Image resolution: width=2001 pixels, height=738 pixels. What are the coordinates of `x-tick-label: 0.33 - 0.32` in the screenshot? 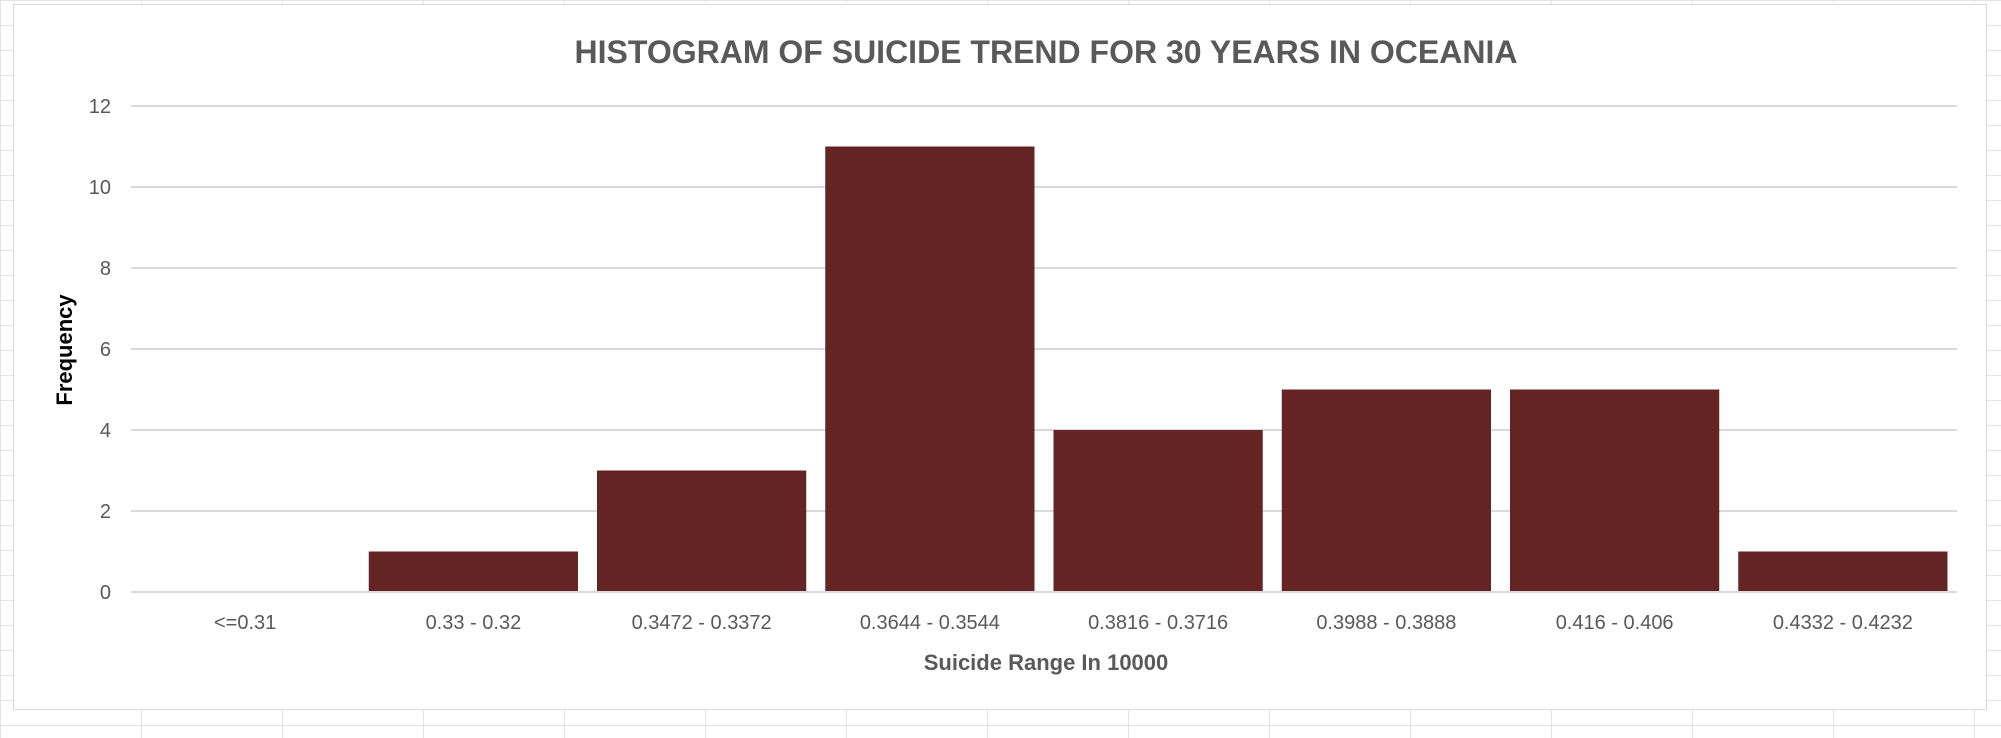 It's located at (474, 623).